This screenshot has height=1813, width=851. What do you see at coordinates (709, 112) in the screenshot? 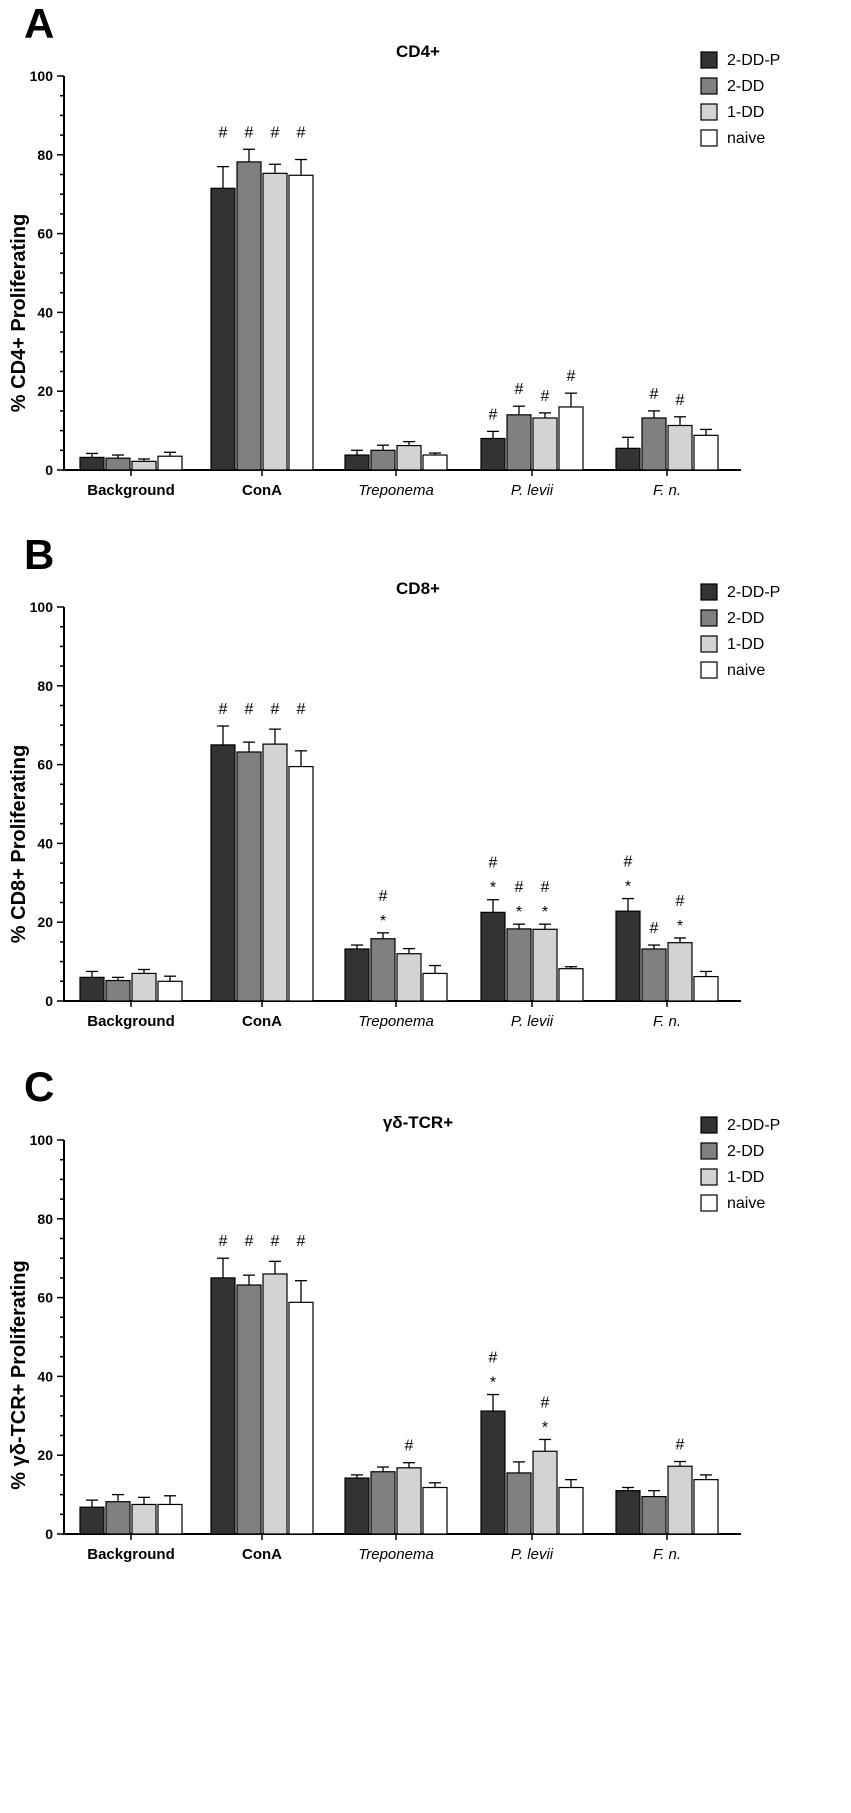
I see `legend-swatch-1dd` at bounding box center [709, 112].